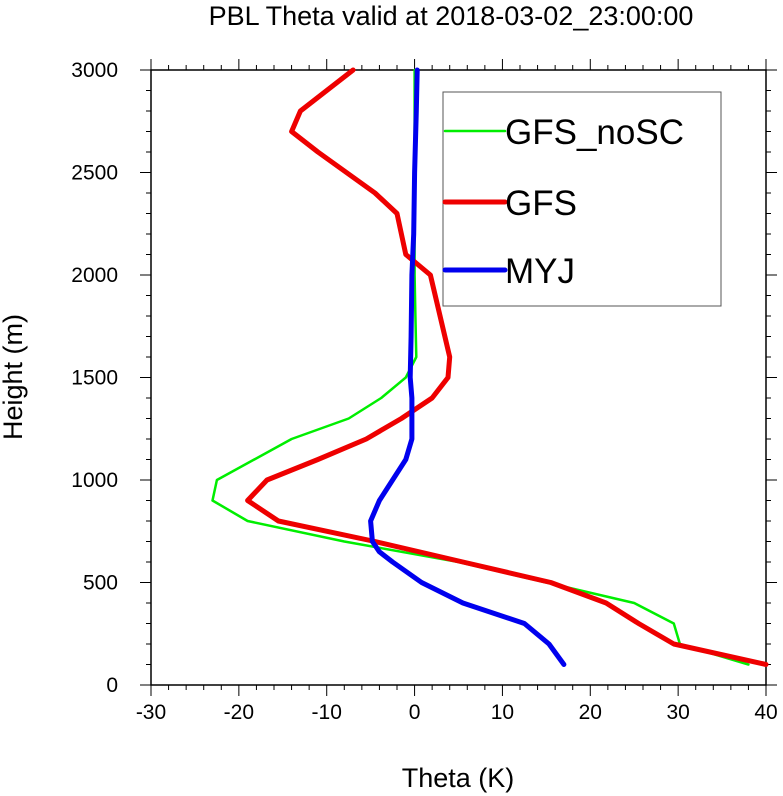 The height and width of the screenshot is (796, 783). I want to click on y-tick-label: 1000, so click(94, 480).